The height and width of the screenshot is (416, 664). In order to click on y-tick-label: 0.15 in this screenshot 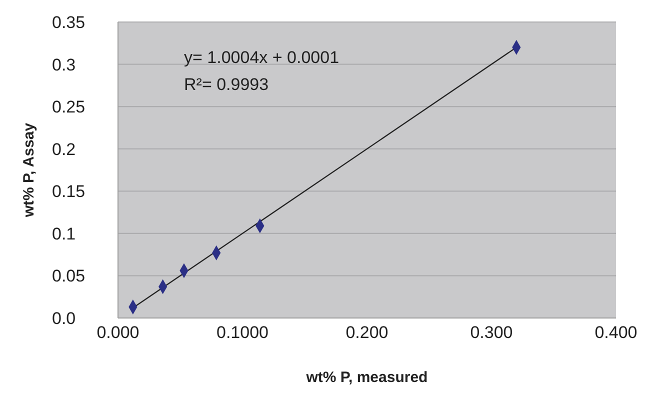, I will do `click(69, 192)`.